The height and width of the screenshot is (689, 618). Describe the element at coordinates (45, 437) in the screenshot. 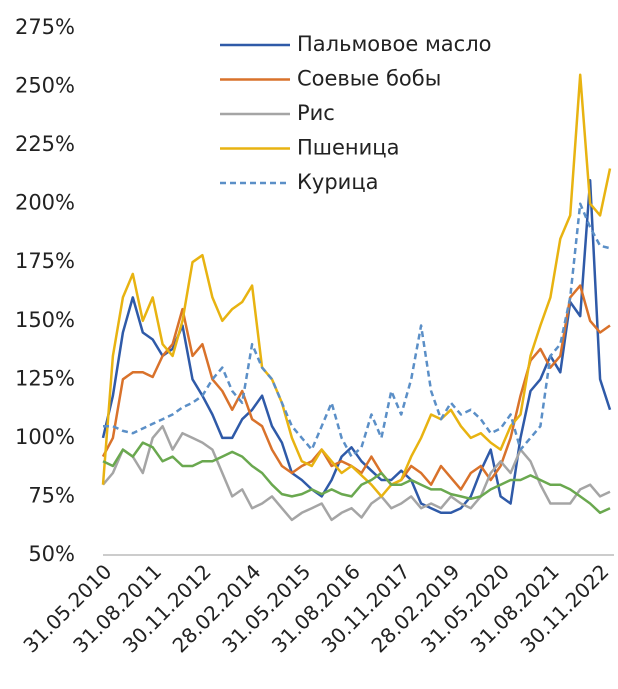

I see `y-tick-label: 100%` at that location.